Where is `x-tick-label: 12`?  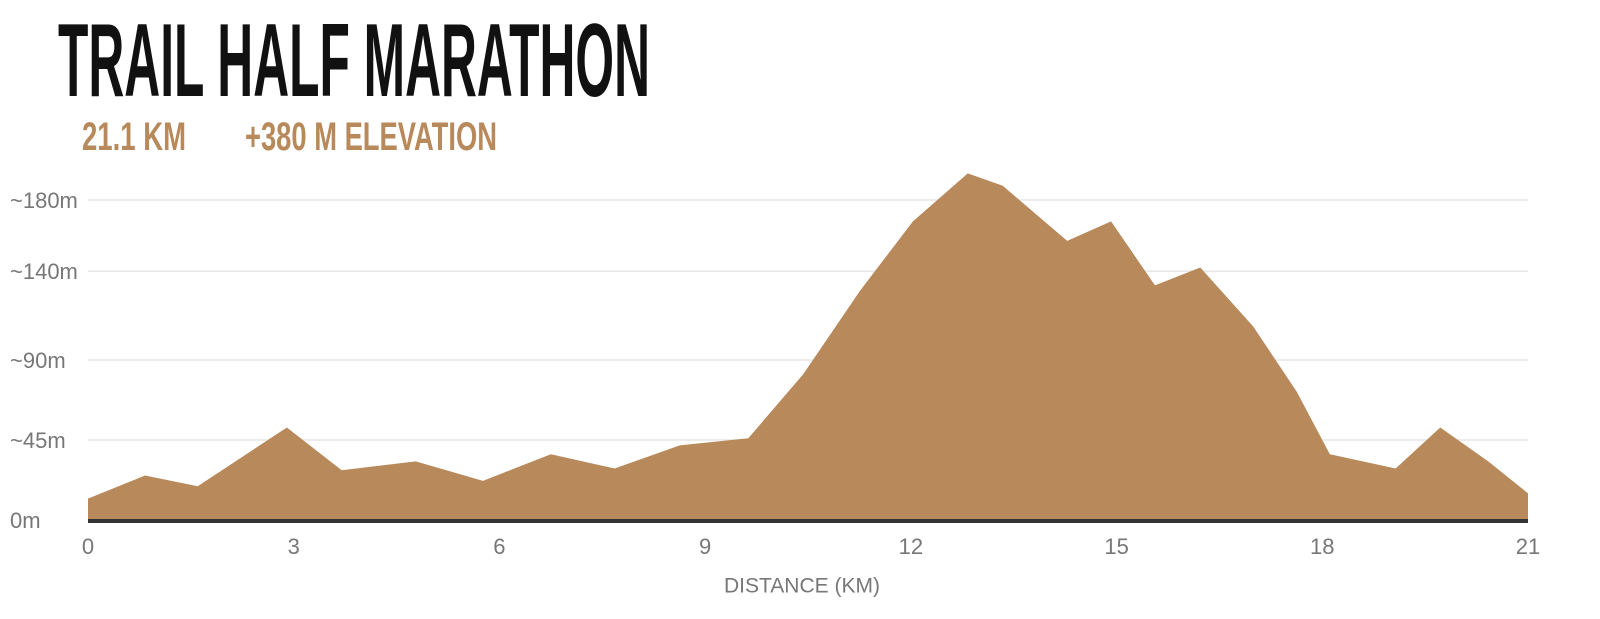 x-tick-label: 12 is located at coordinates (911, 546).